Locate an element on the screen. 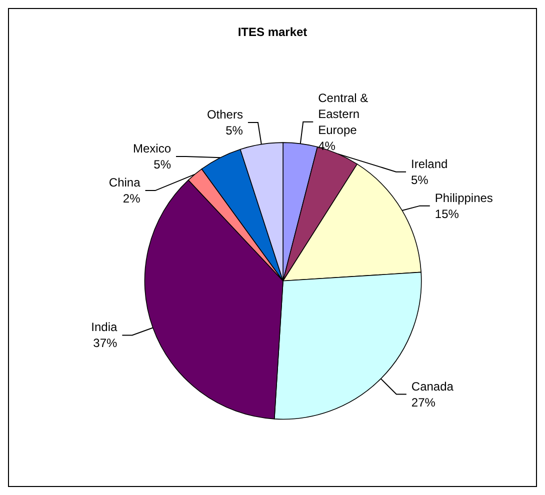 The width and height of the screenshot is (545, 495). slice-label: Ireland is located at coordinates (429, 163).